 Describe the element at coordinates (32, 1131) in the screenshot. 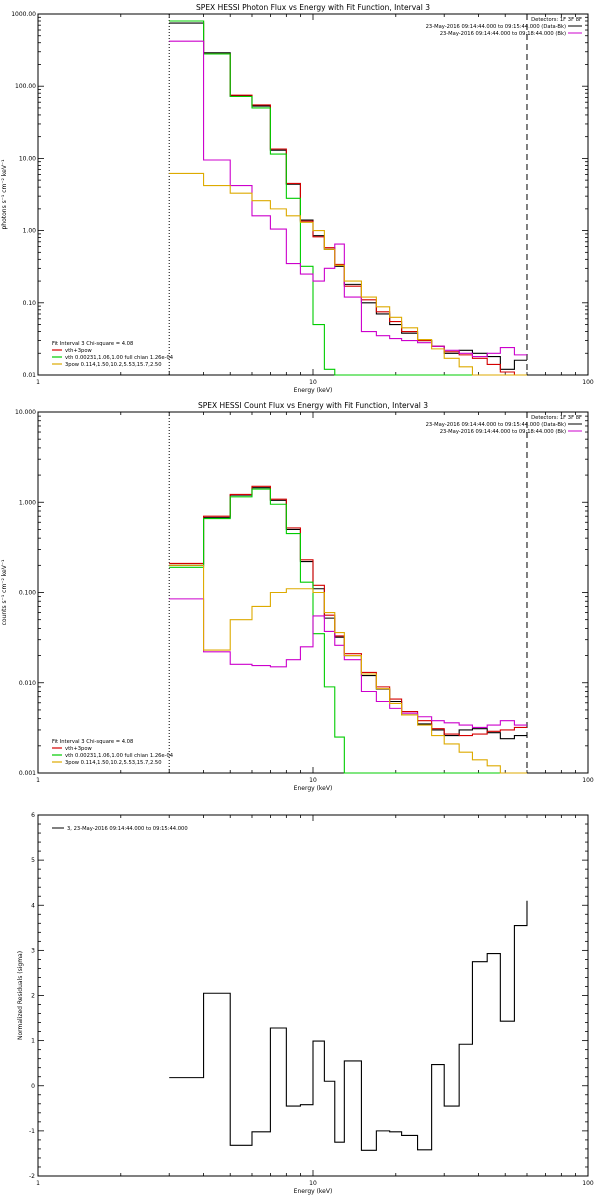

I see `y-tick-label: -1` at that location.